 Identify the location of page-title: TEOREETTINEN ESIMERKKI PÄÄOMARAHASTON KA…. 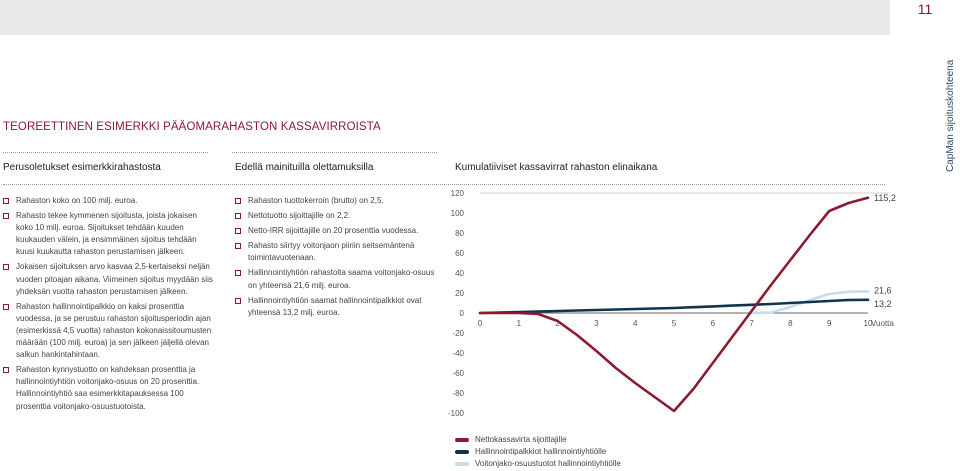
(192, 127).